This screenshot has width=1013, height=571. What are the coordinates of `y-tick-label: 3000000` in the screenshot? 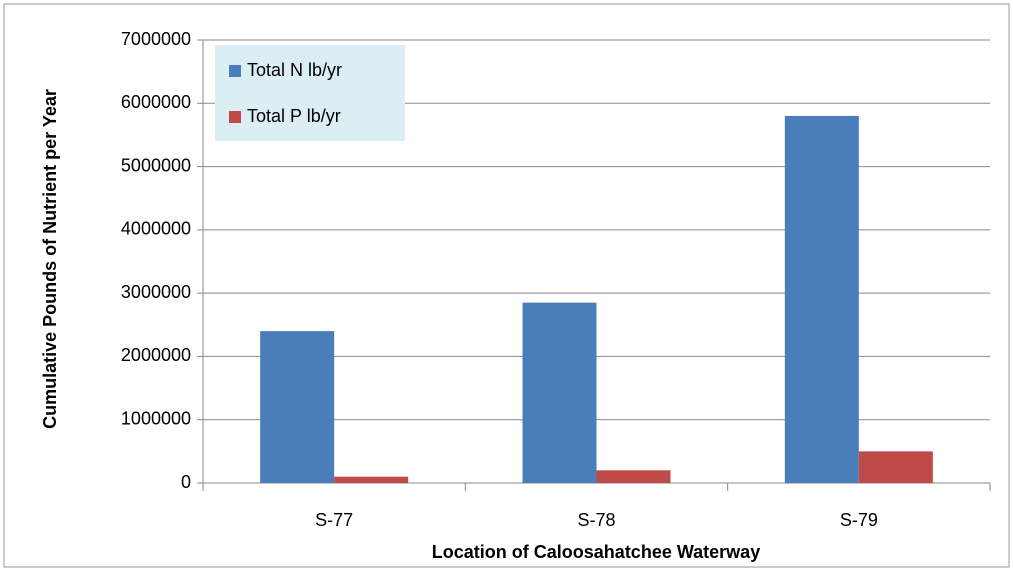 It's located at (156, 292).